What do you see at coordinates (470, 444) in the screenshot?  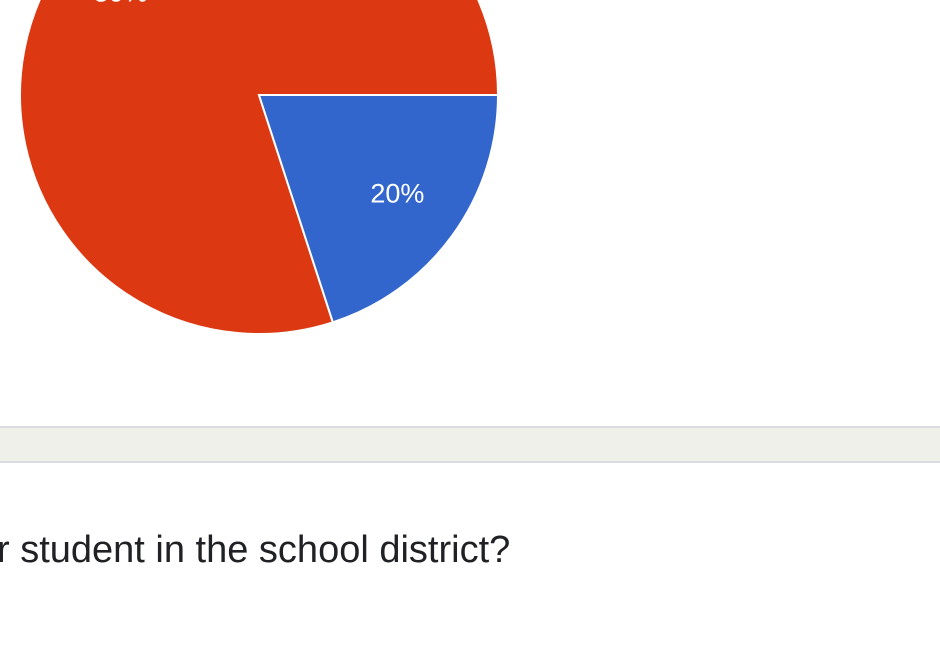 I see `section-divider` at bounding box center [470, 444].